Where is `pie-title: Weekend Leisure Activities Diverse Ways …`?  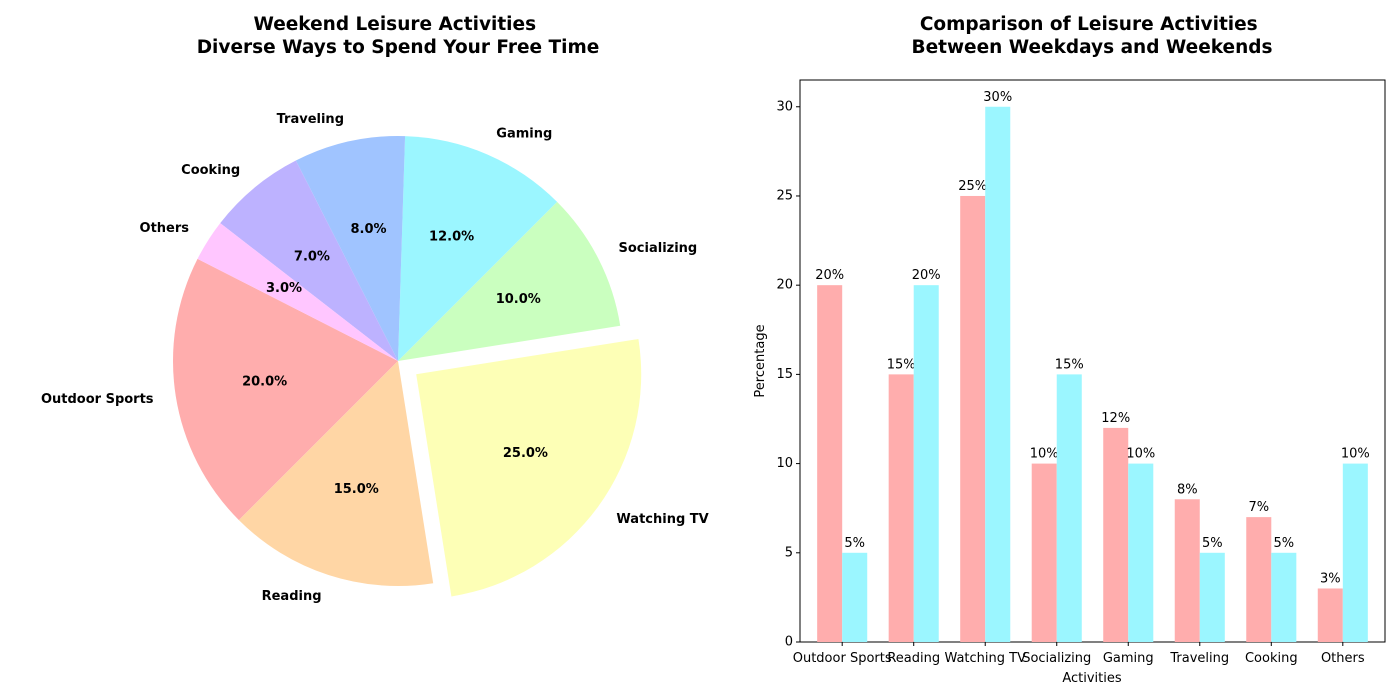 pie-title: Weekend Leisure Activities Diverse Ways … is located at coordinates (398, 36).